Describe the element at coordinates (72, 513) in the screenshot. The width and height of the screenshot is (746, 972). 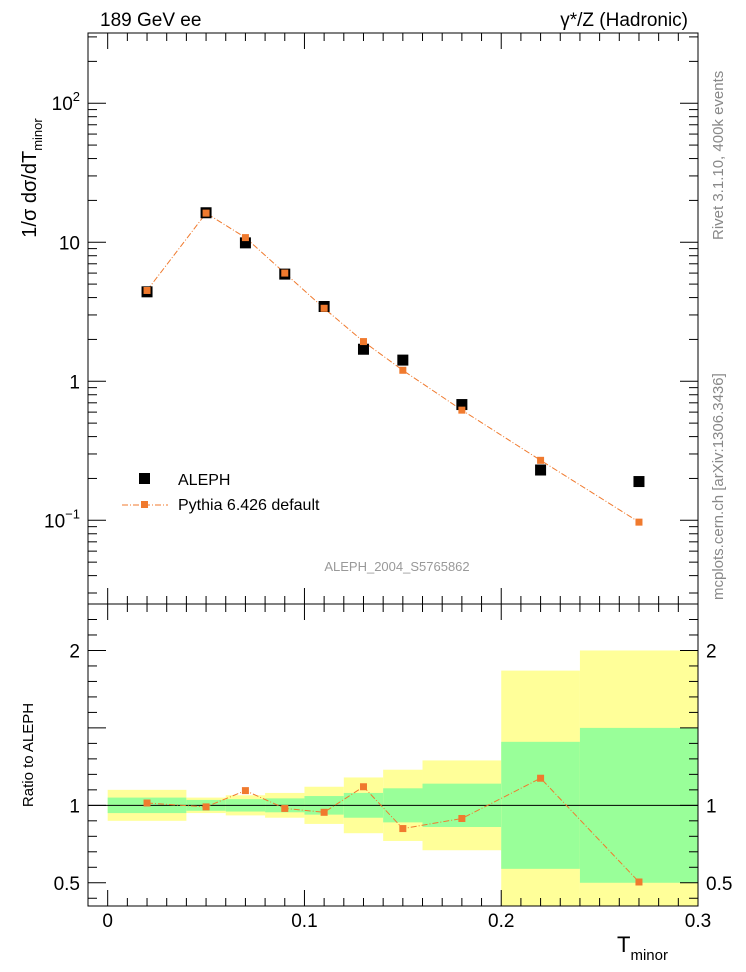
I see `main-ytick-exp: −1` at that location.